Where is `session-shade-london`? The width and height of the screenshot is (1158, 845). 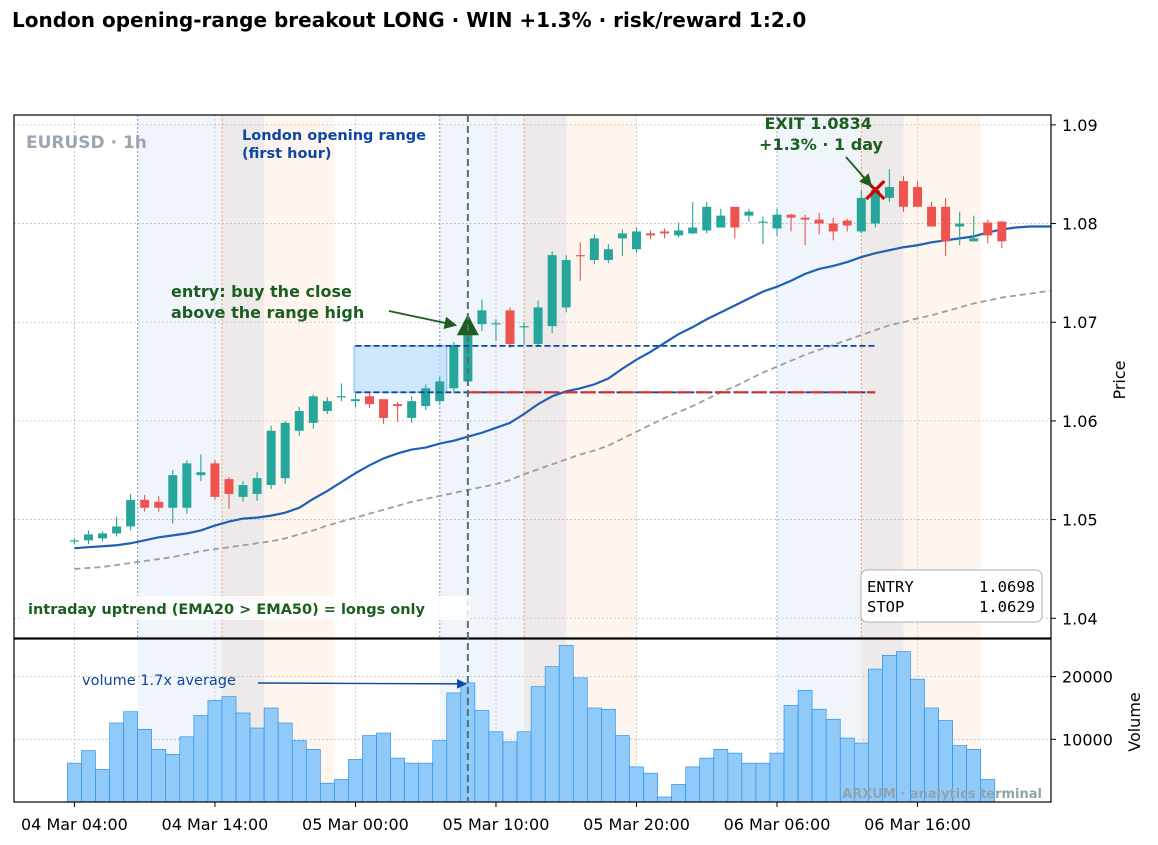 session-shade-london is located at coordinates (819, 376).